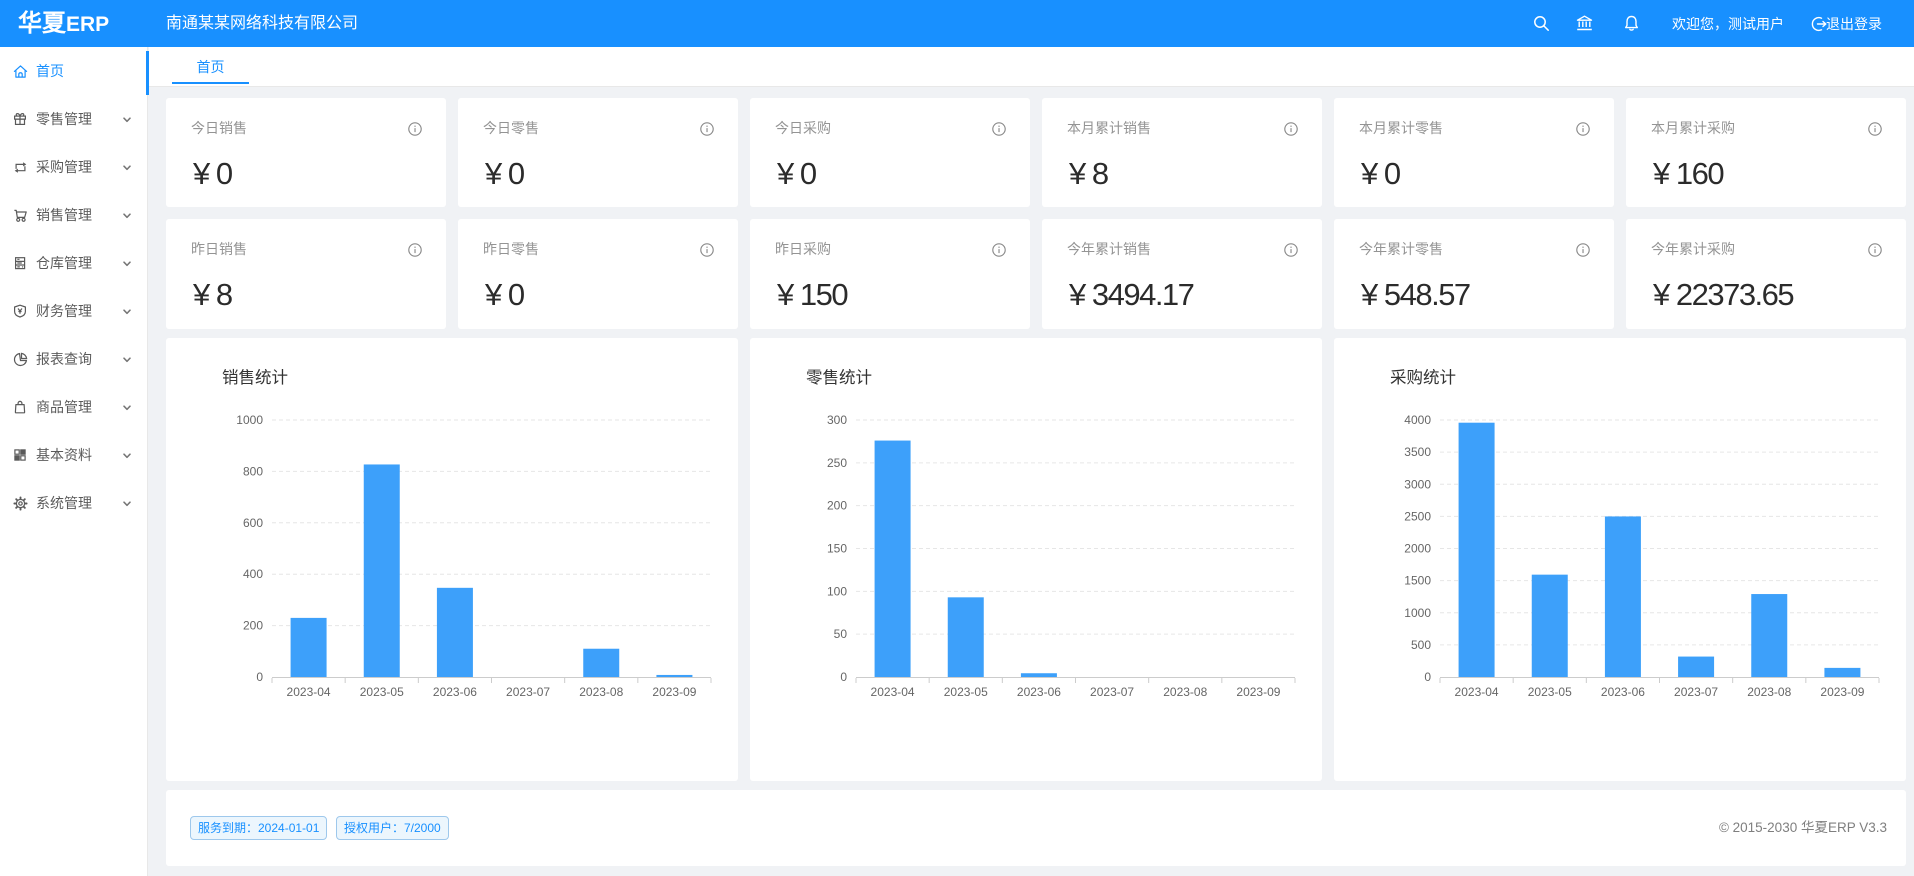 The image size is (1914, 876). Describe the element at coordinates (841, 634) in the screenshot. I see `svg-text: 50` at that location.